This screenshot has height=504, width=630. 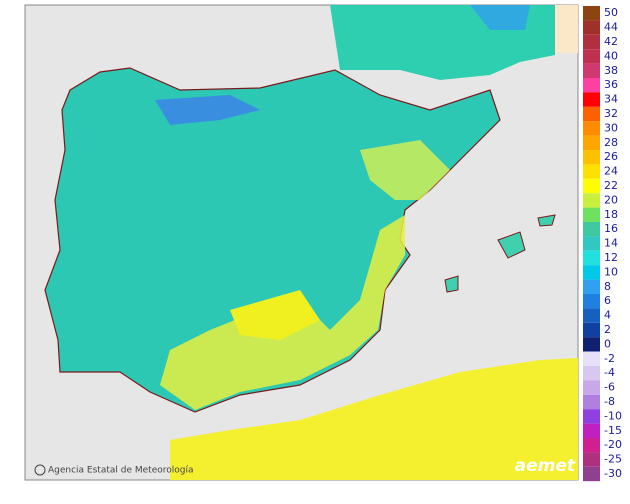 What do you see at coordinates (609, 401) in the screenshot?
I see `legend-label: -8` at bounding box center [609, 401].